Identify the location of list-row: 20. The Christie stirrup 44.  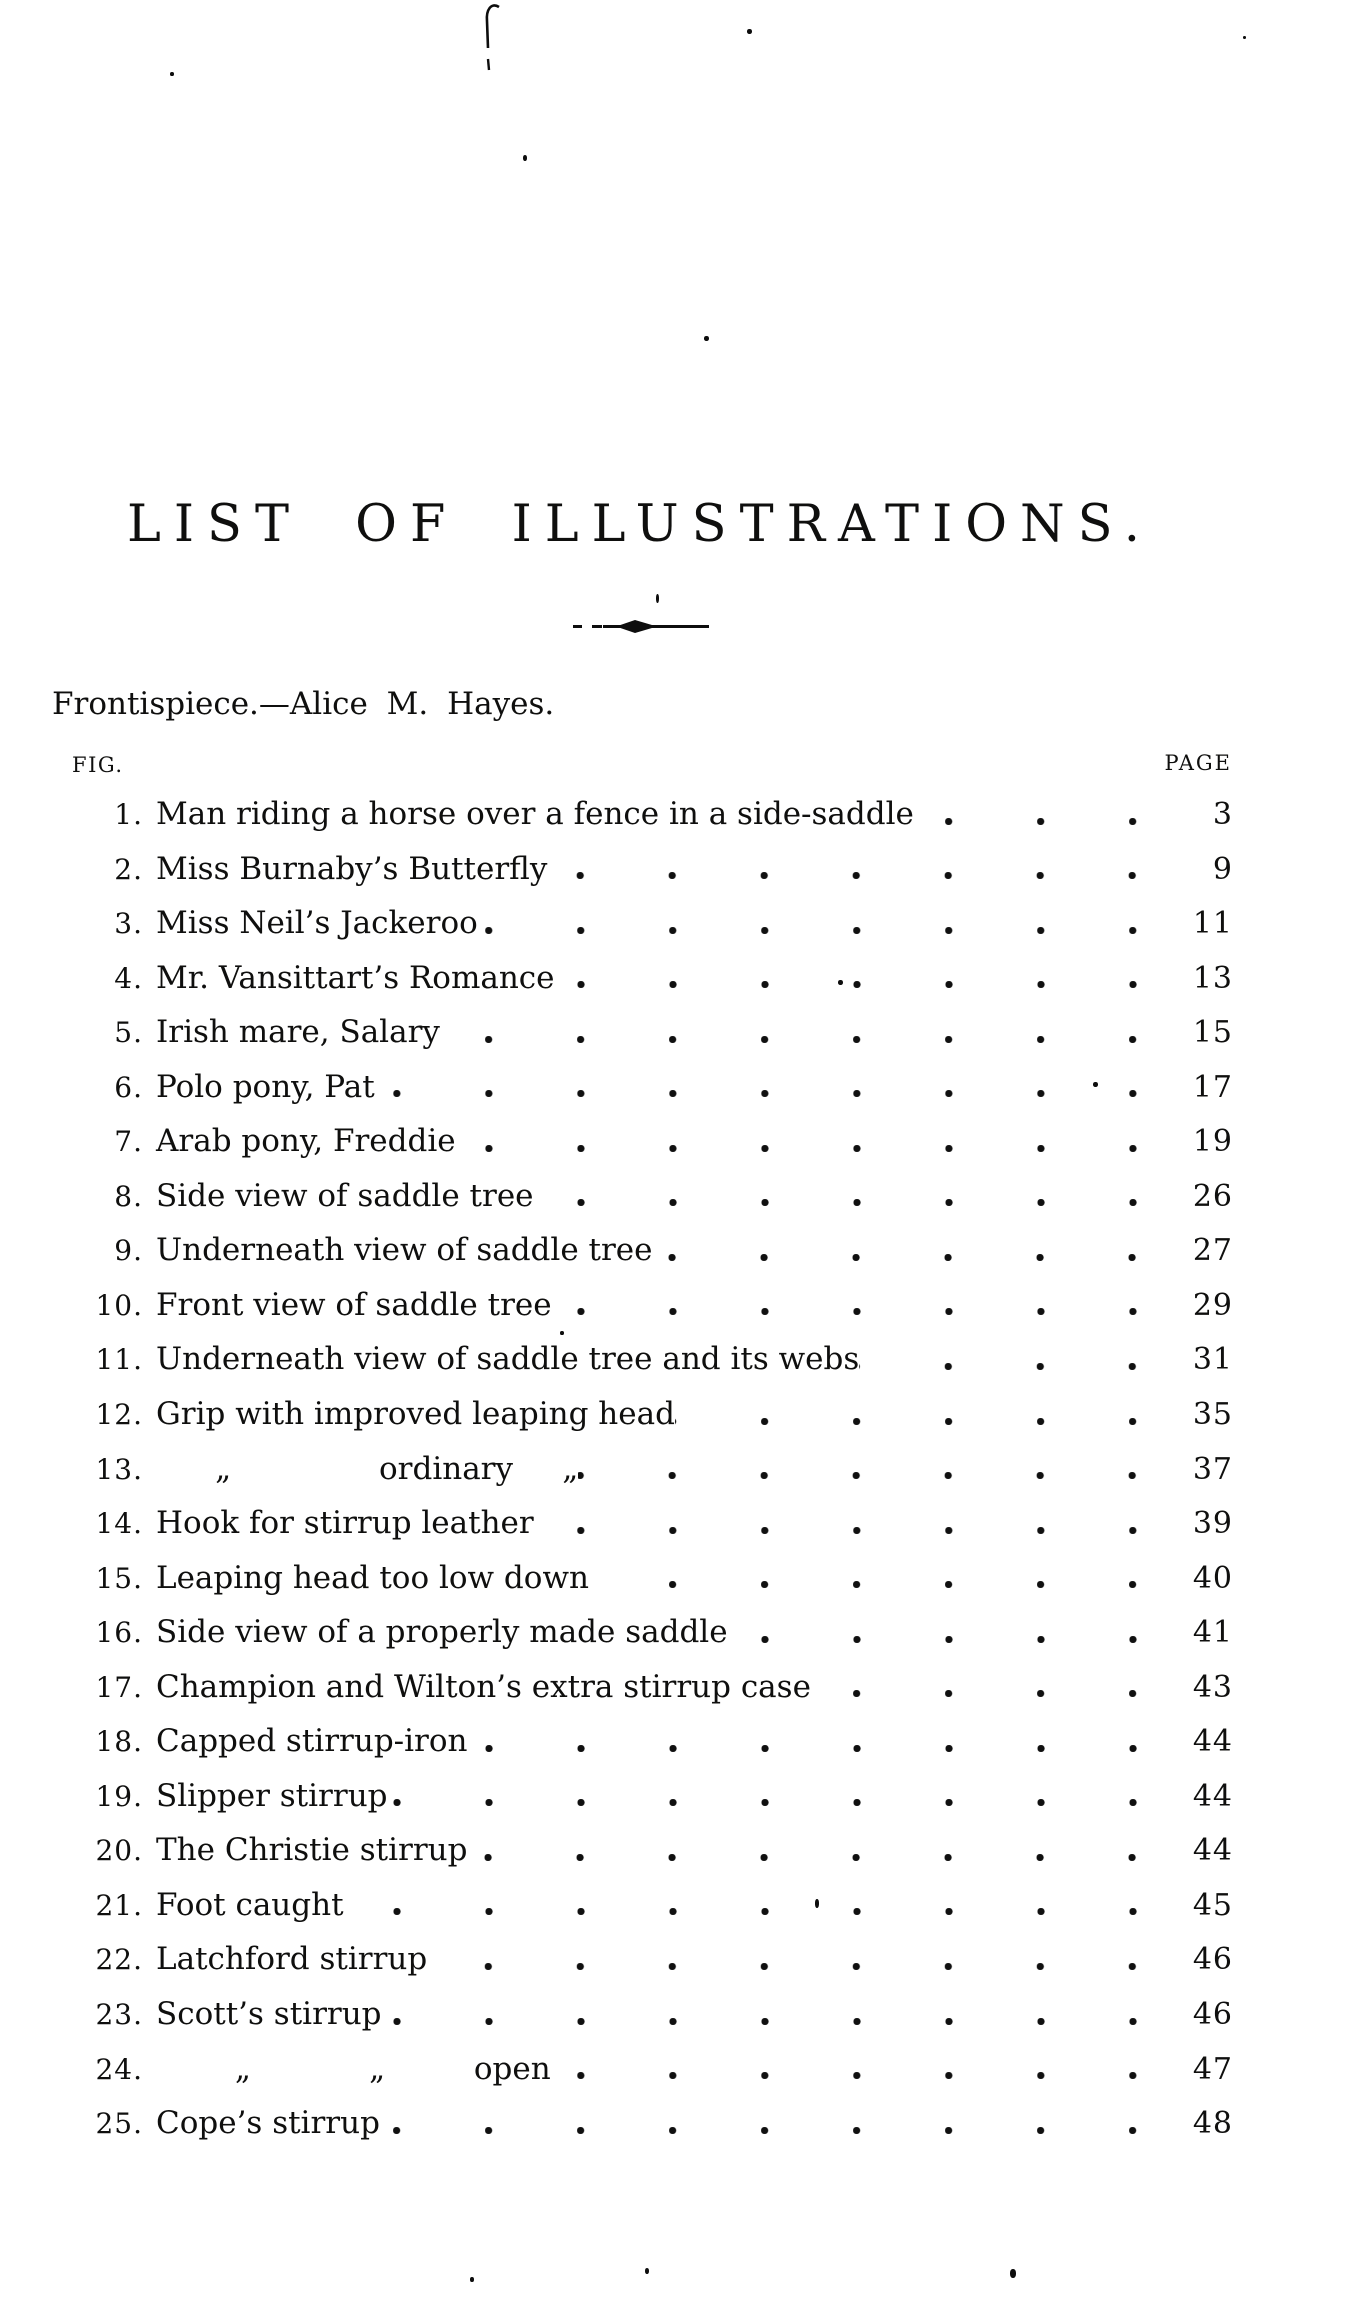
(644, 1850).